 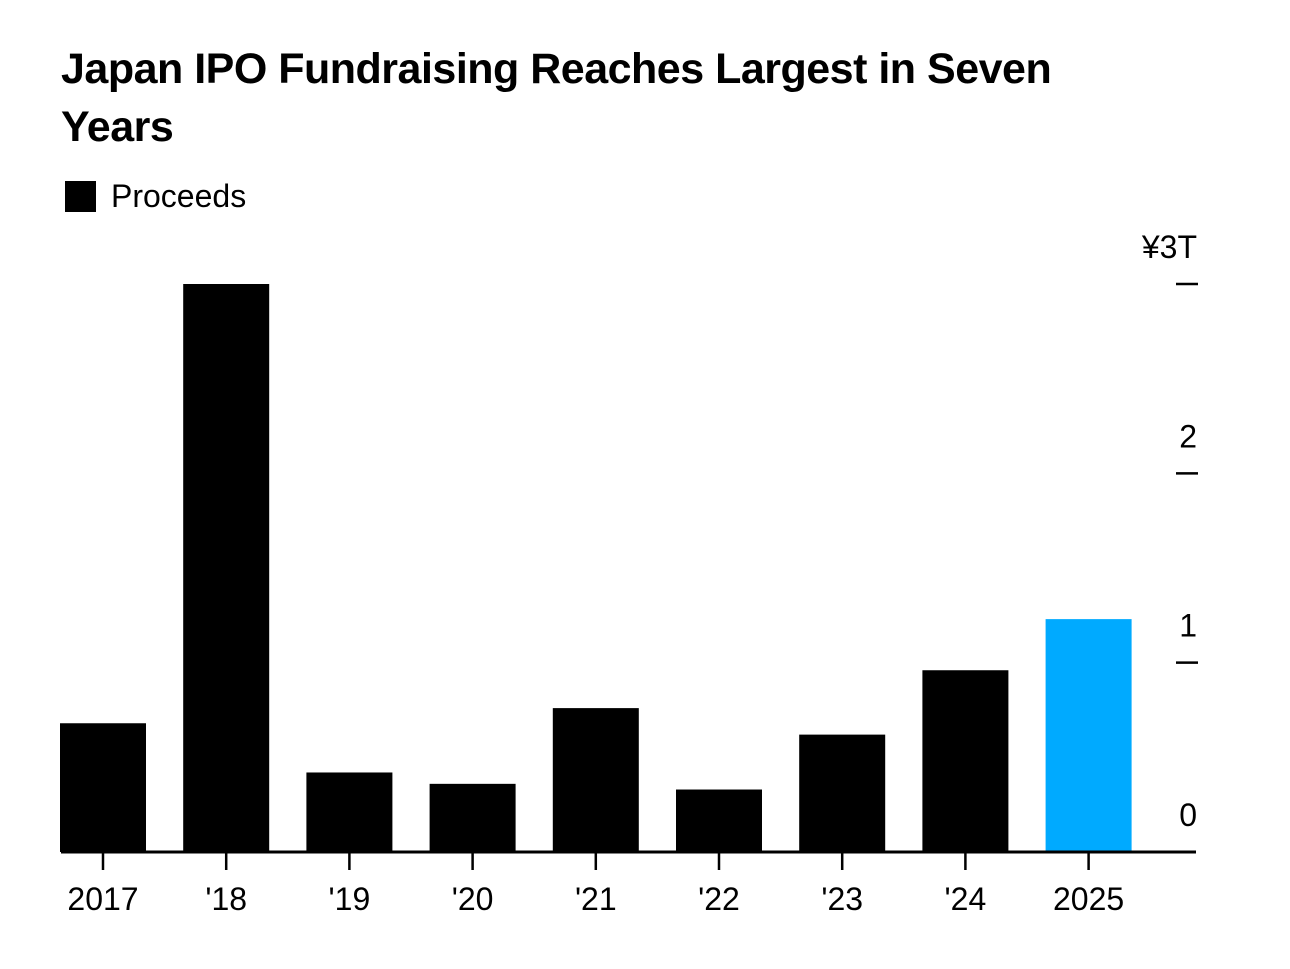 I want to click on x-tick-label: '18, so click(x=226, y=899).